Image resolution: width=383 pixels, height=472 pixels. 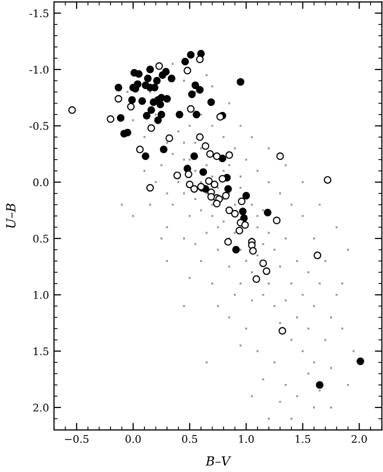 What do you see at coordinates (41, 295) in the screenshot?
I see `y-tick-label: 1.0` at bounding box center [41, 295].